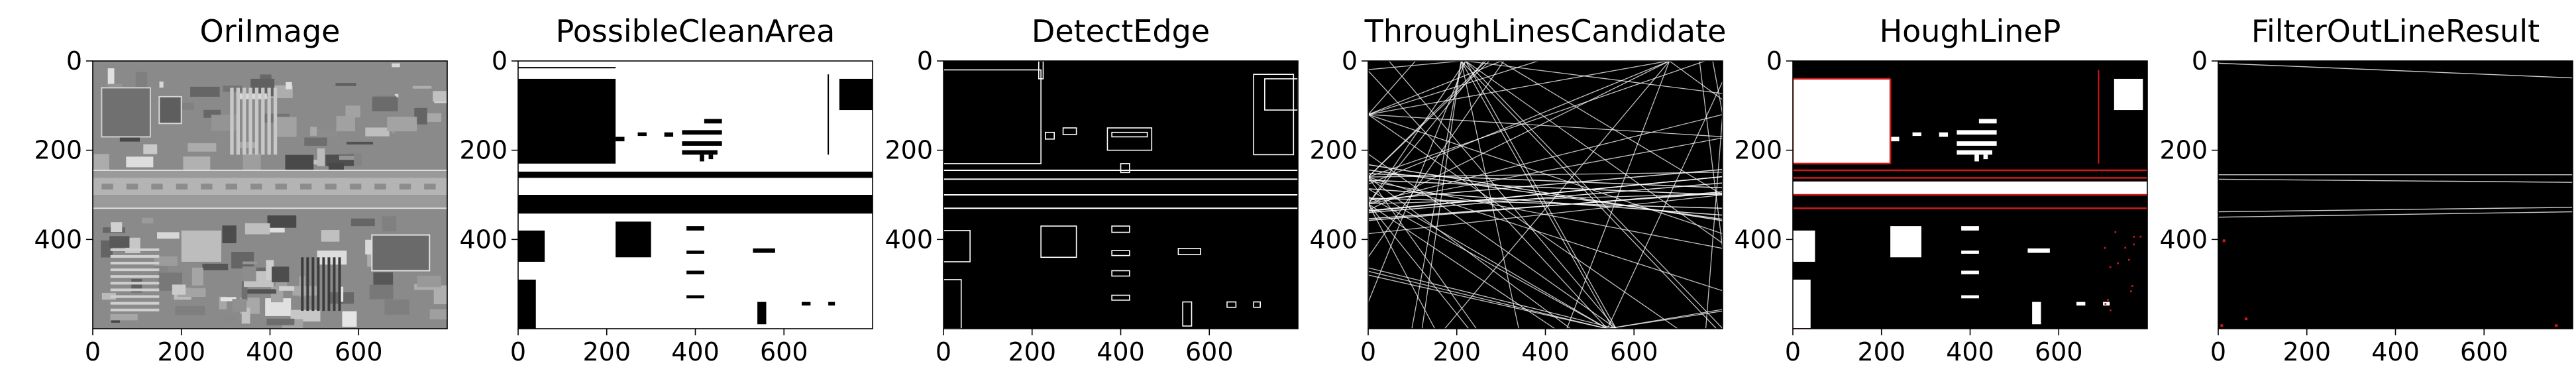 The width and height of the screenshot is (2576, 391). Describe the element at coordinates (170, 110) in the screenshot. I see `micrograph-block` at that location.